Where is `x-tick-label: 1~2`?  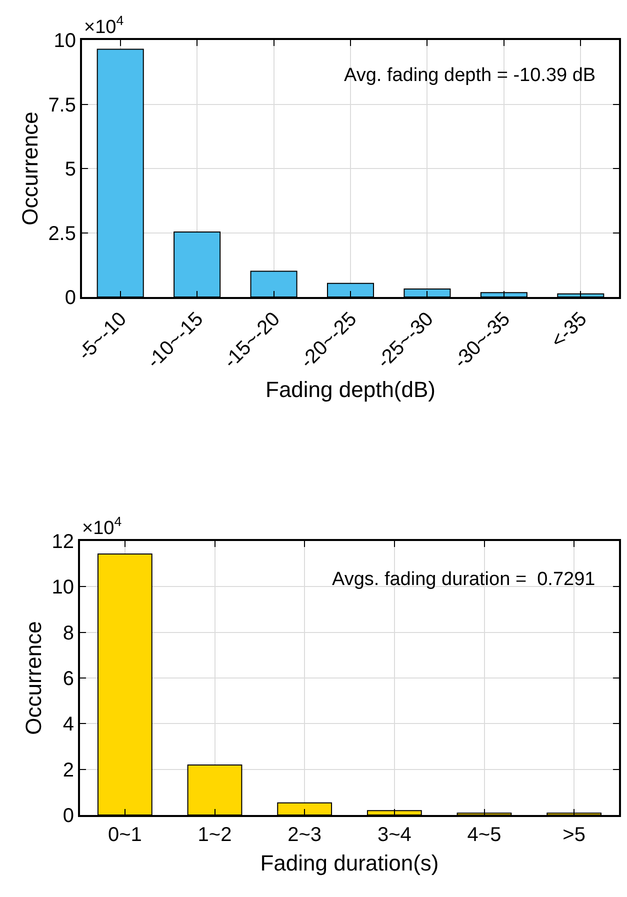
x-tick-label: 1~2 is located at coordinates (215, 835).